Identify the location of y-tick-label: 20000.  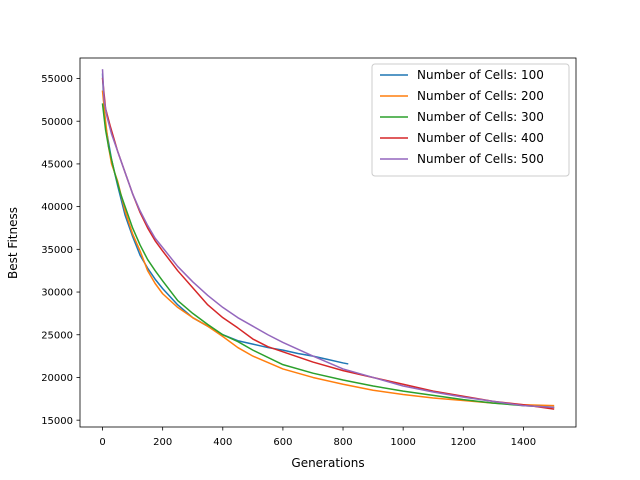
(57, 378).